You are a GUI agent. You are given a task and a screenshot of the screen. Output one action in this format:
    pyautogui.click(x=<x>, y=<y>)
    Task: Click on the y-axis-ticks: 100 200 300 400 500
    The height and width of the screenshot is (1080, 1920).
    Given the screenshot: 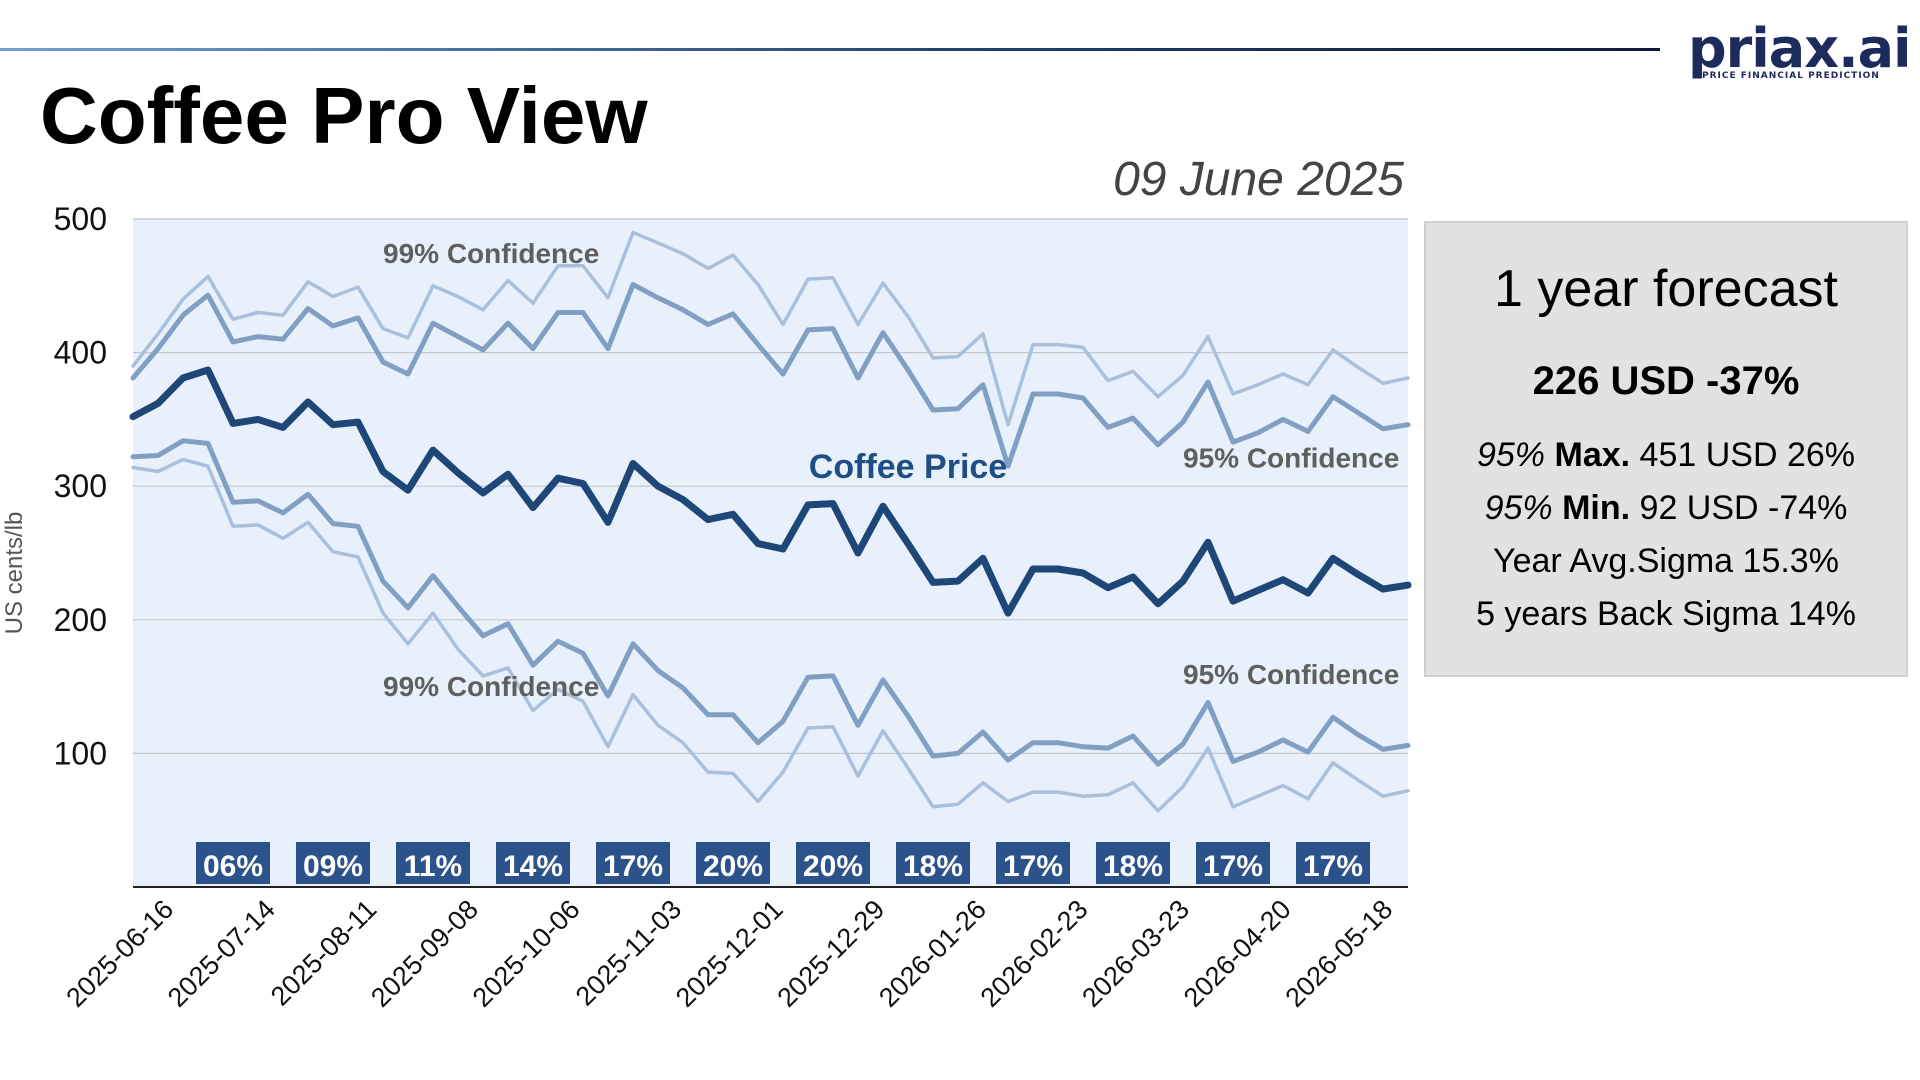 What is the action you would take?
    pyautogui.click(x=80, y=486)
    